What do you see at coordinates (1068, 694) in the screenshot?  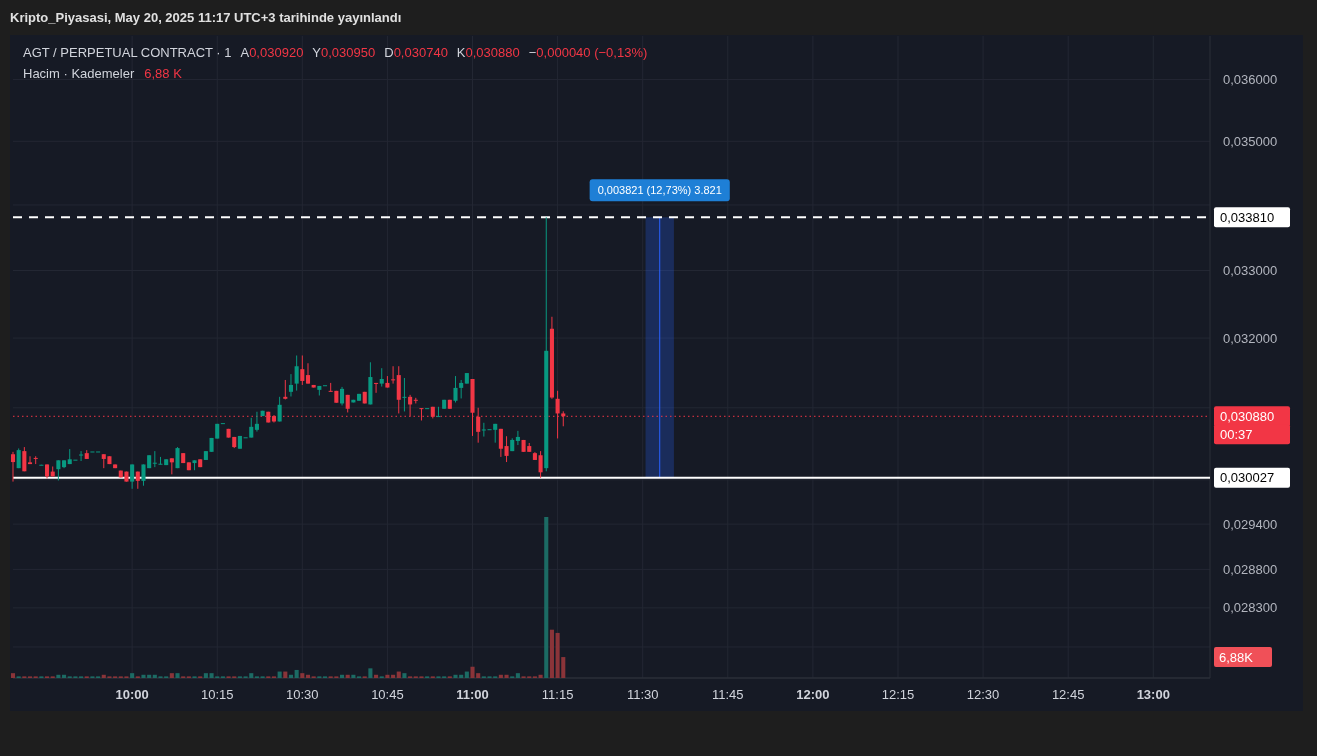 I see `x-tick-label: 12:45` at bounding box center [1068, 694].